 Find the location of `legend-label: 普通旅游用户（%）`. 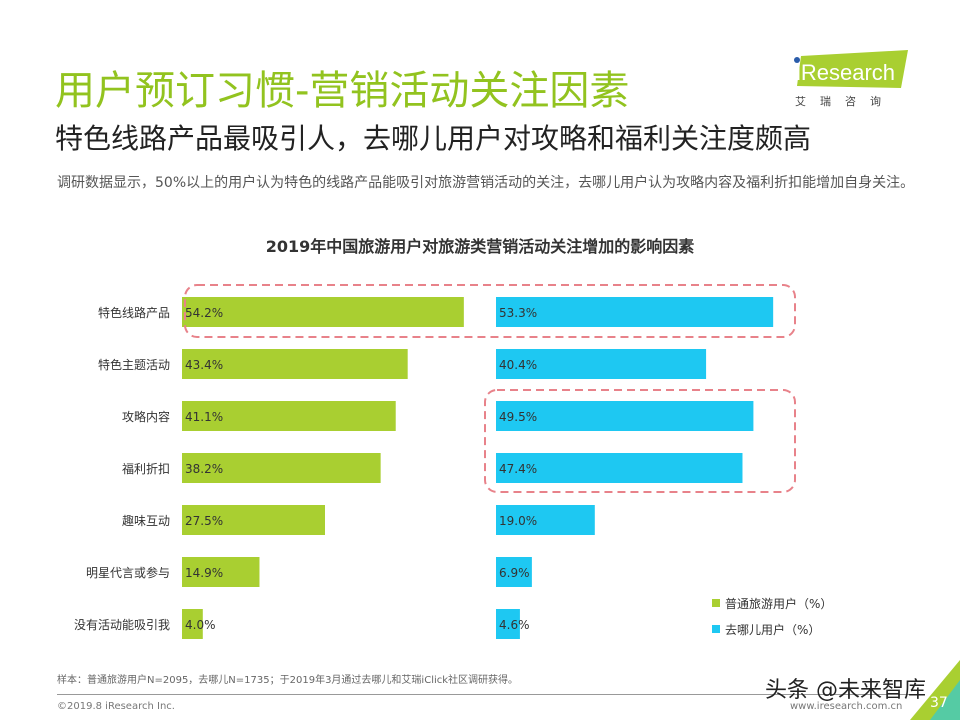

legend-label: 普通旅游用户（%） is located at coordinates (778, 603).